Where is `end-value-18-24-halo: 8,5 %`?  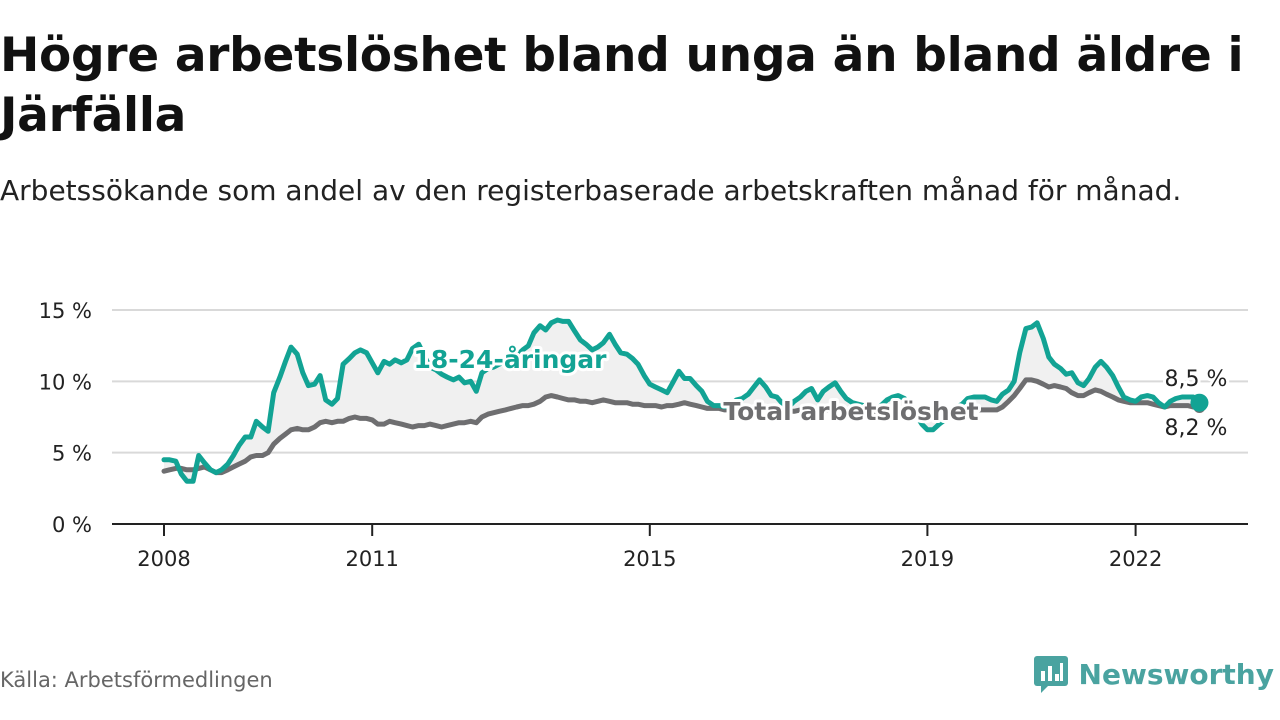
end-value-18-24-halo: 8,5 % is located at coordinates (1196, 379).